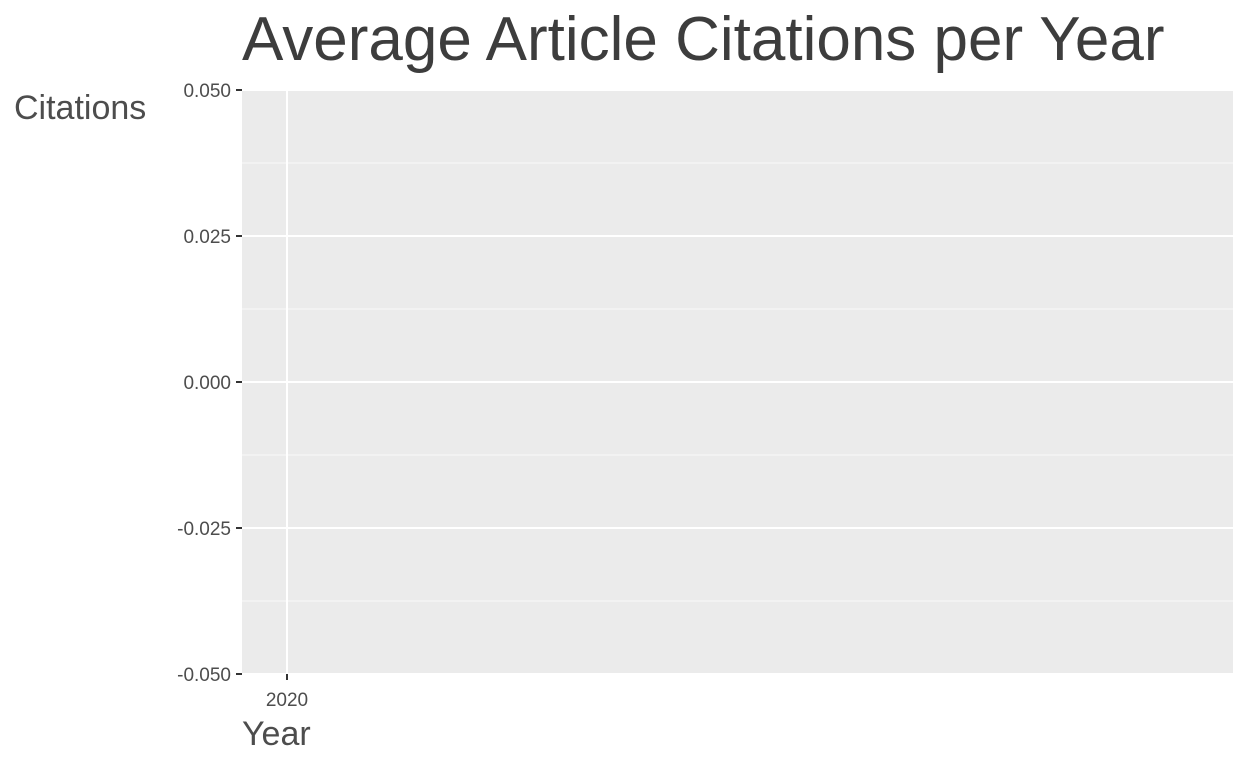 This screenshot has height=768, width=1248. I want to click on y-tick-label: 0.025, so click(207, 237).